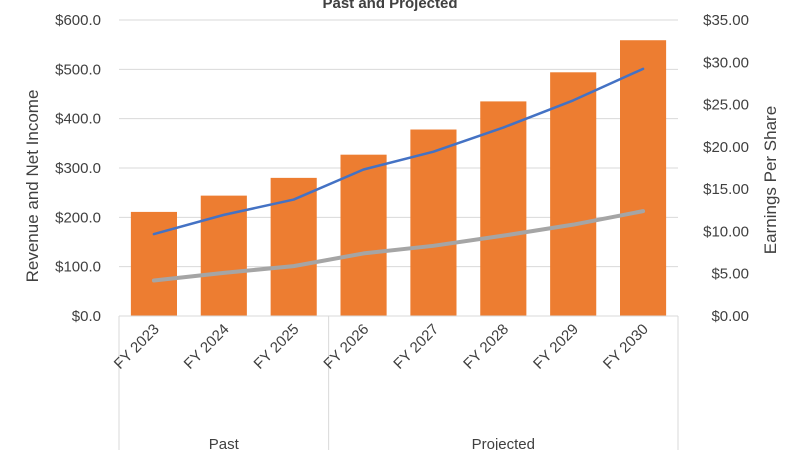 The image size is (800, 450). What do you see at coordinates (730, 274) in the screenshot?
I see `y2-tick-label: $5.00` at bounding box center [730, 274].